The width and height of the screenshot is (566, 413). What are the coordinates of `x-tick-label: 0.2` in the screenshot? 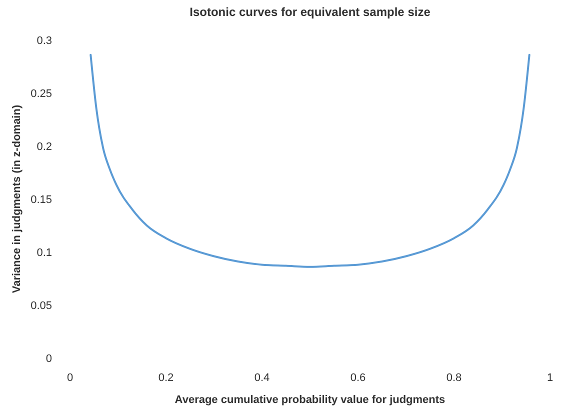 It's located at (166, 378).